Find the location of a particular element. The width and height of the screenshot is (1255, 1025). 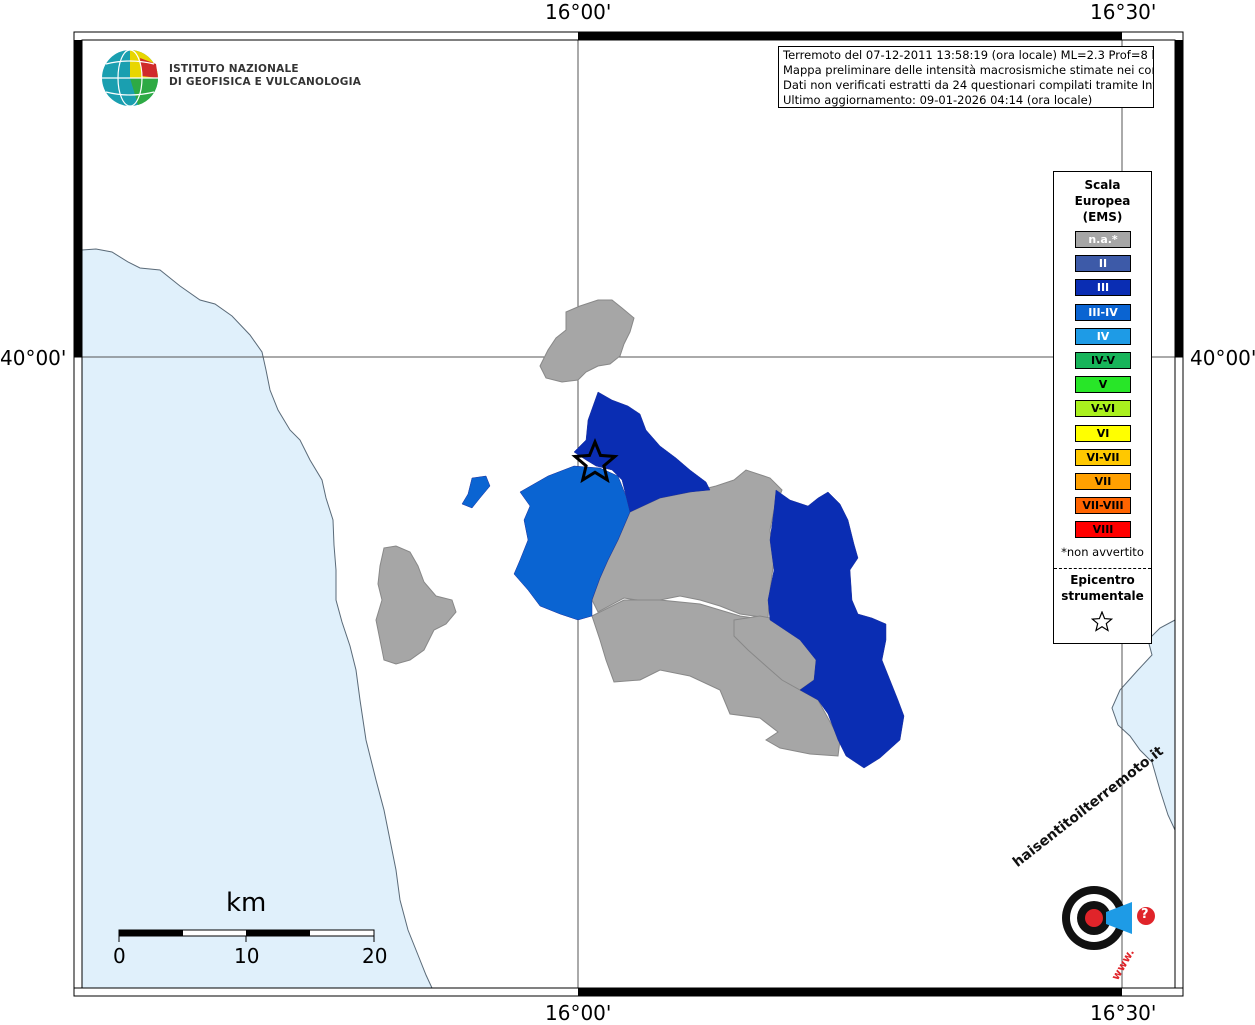

scale-tick-0: 0 is located at coordinates (119, 956).